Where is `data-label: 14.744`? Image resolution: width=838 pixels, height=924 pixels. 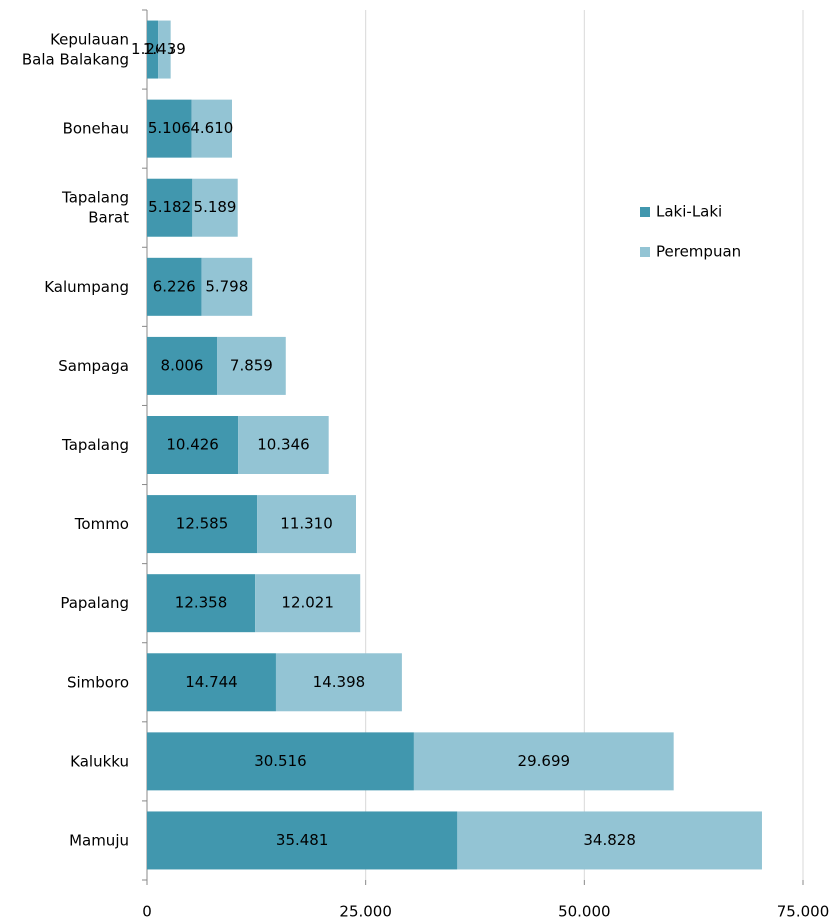 data-label: 14.744 is located at coordinates (211, 682).